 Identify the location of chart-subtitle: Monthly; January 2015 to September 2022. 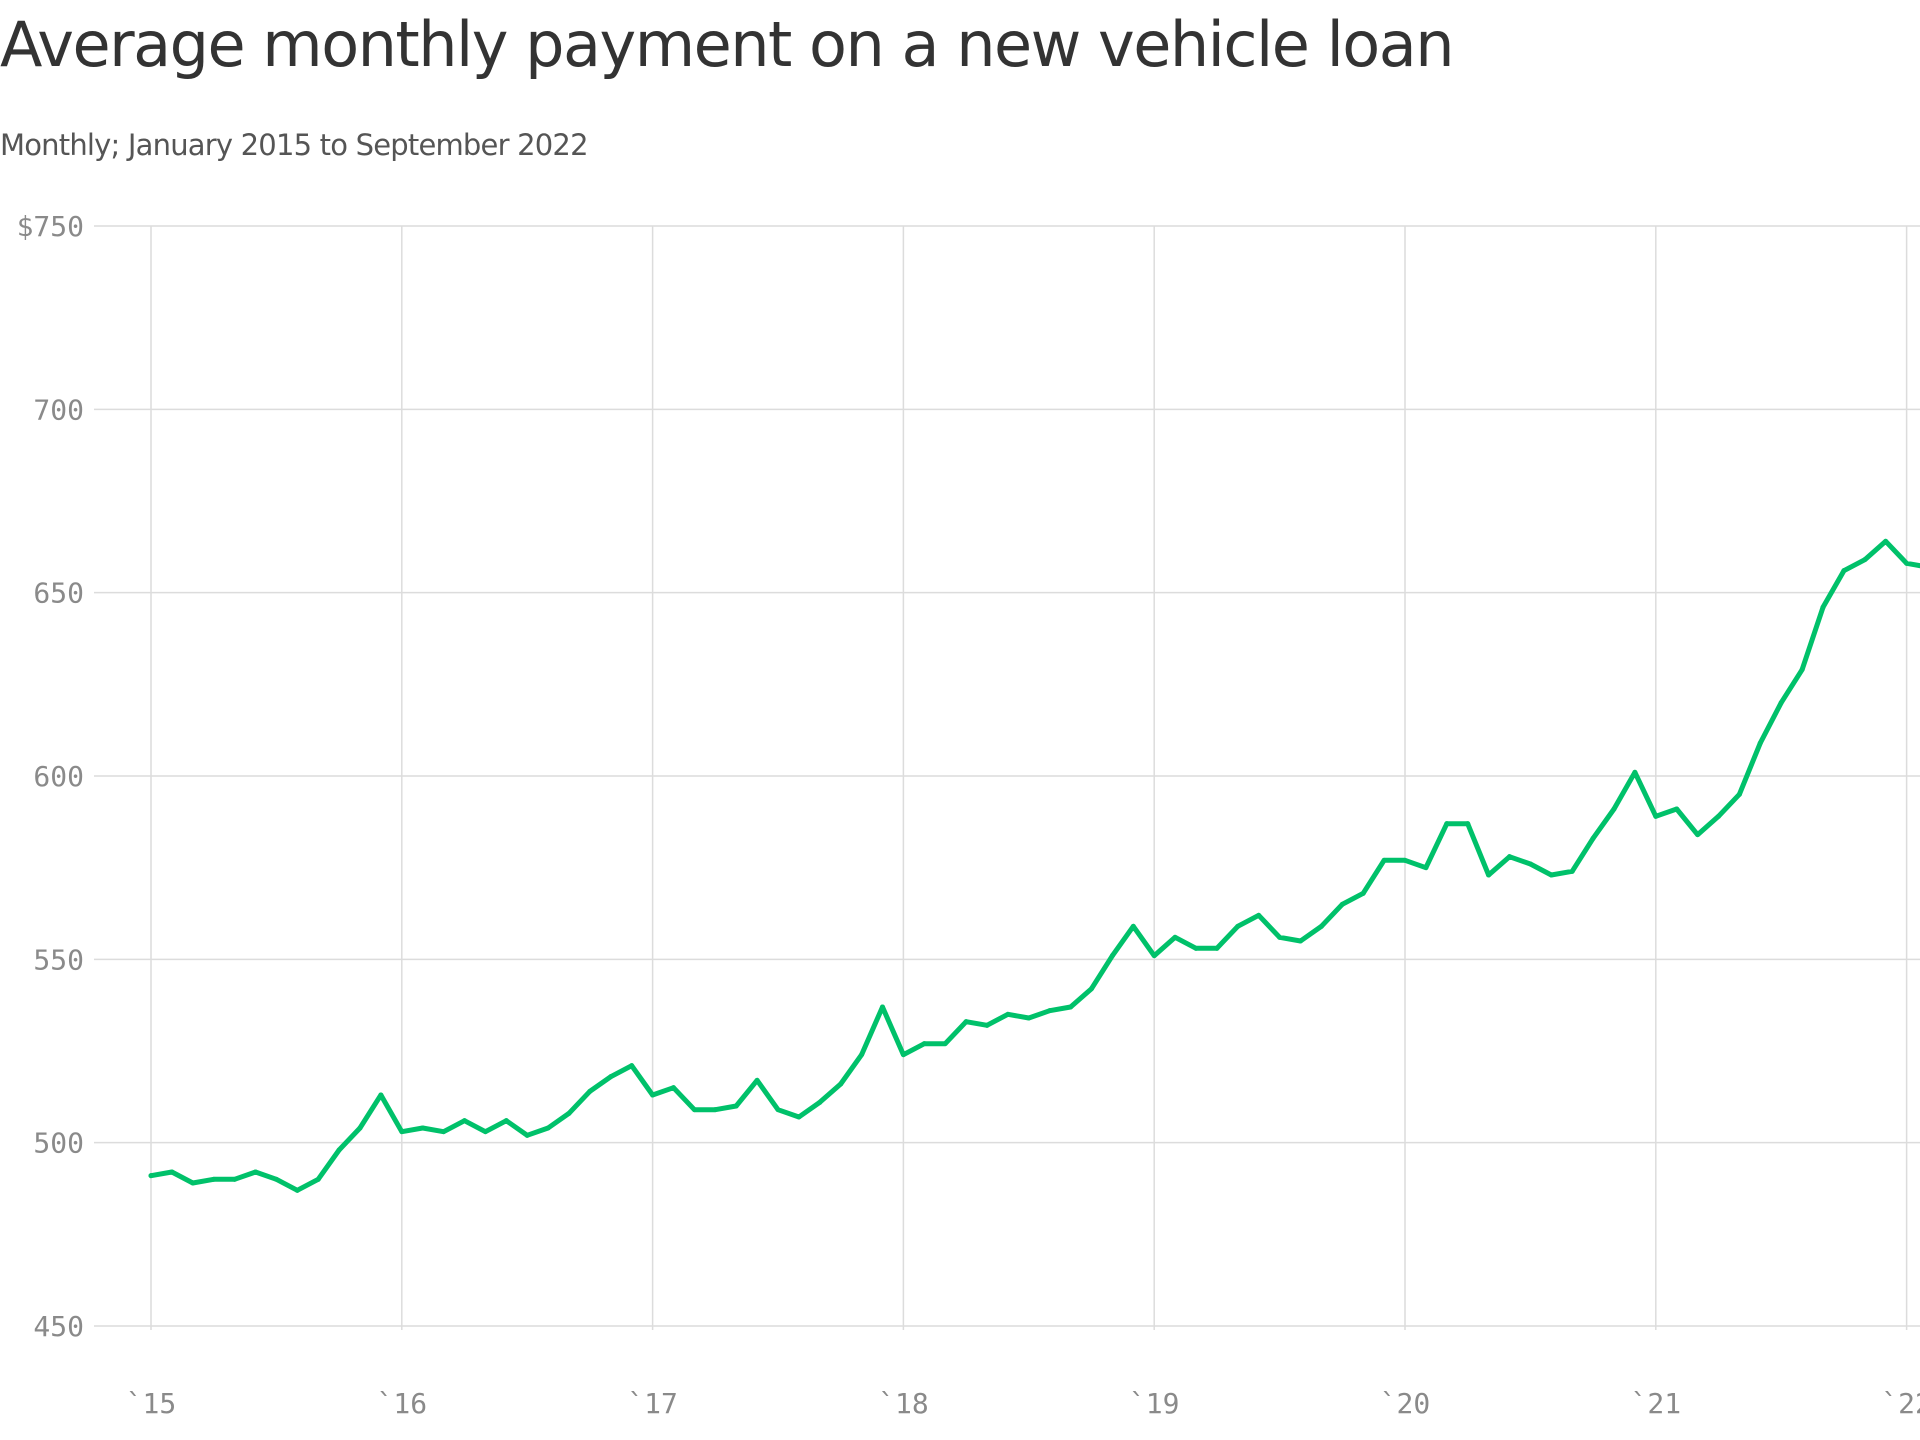
(294, 145).